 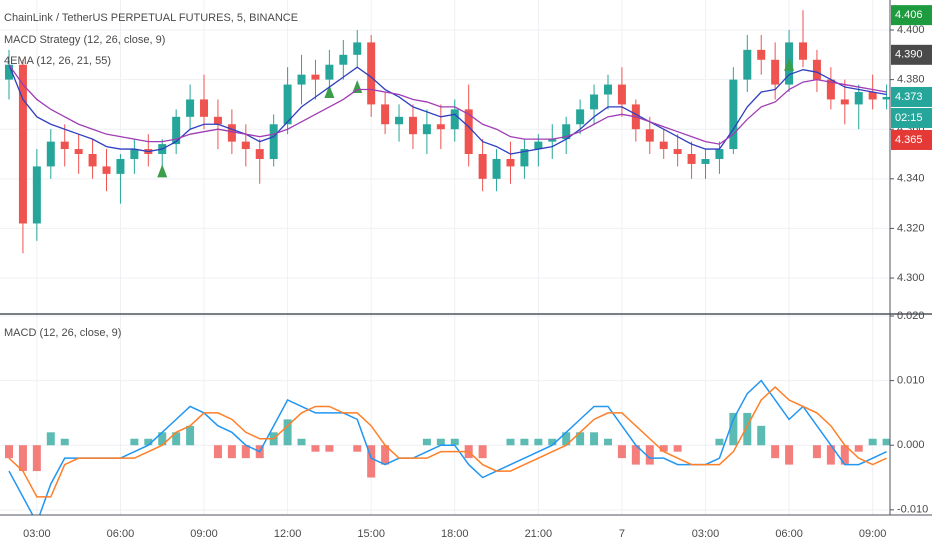 What do you see at coordinates (57, 61) in the screenshot?
I see `legend-ema: 4EMA (12, 26, 21, 55)` at bounding box center [57, 61].